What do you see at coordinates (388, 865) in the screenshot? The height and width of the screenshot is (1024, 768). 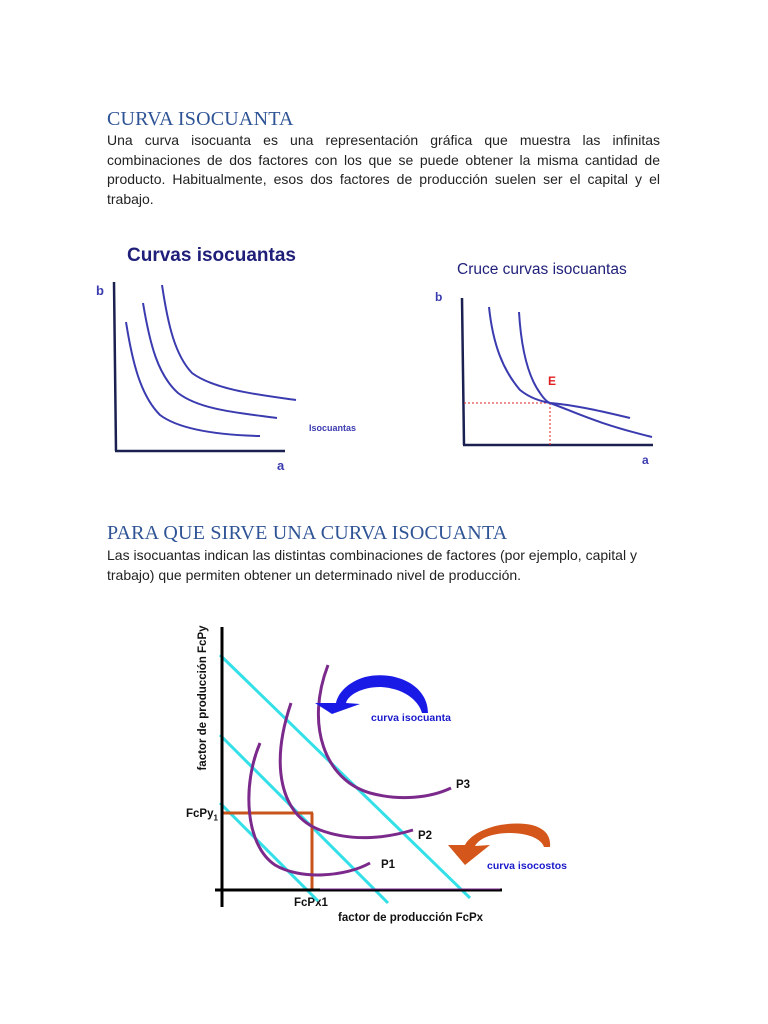 I see `point-label-p1: P1` at bounding box center [388, 865].